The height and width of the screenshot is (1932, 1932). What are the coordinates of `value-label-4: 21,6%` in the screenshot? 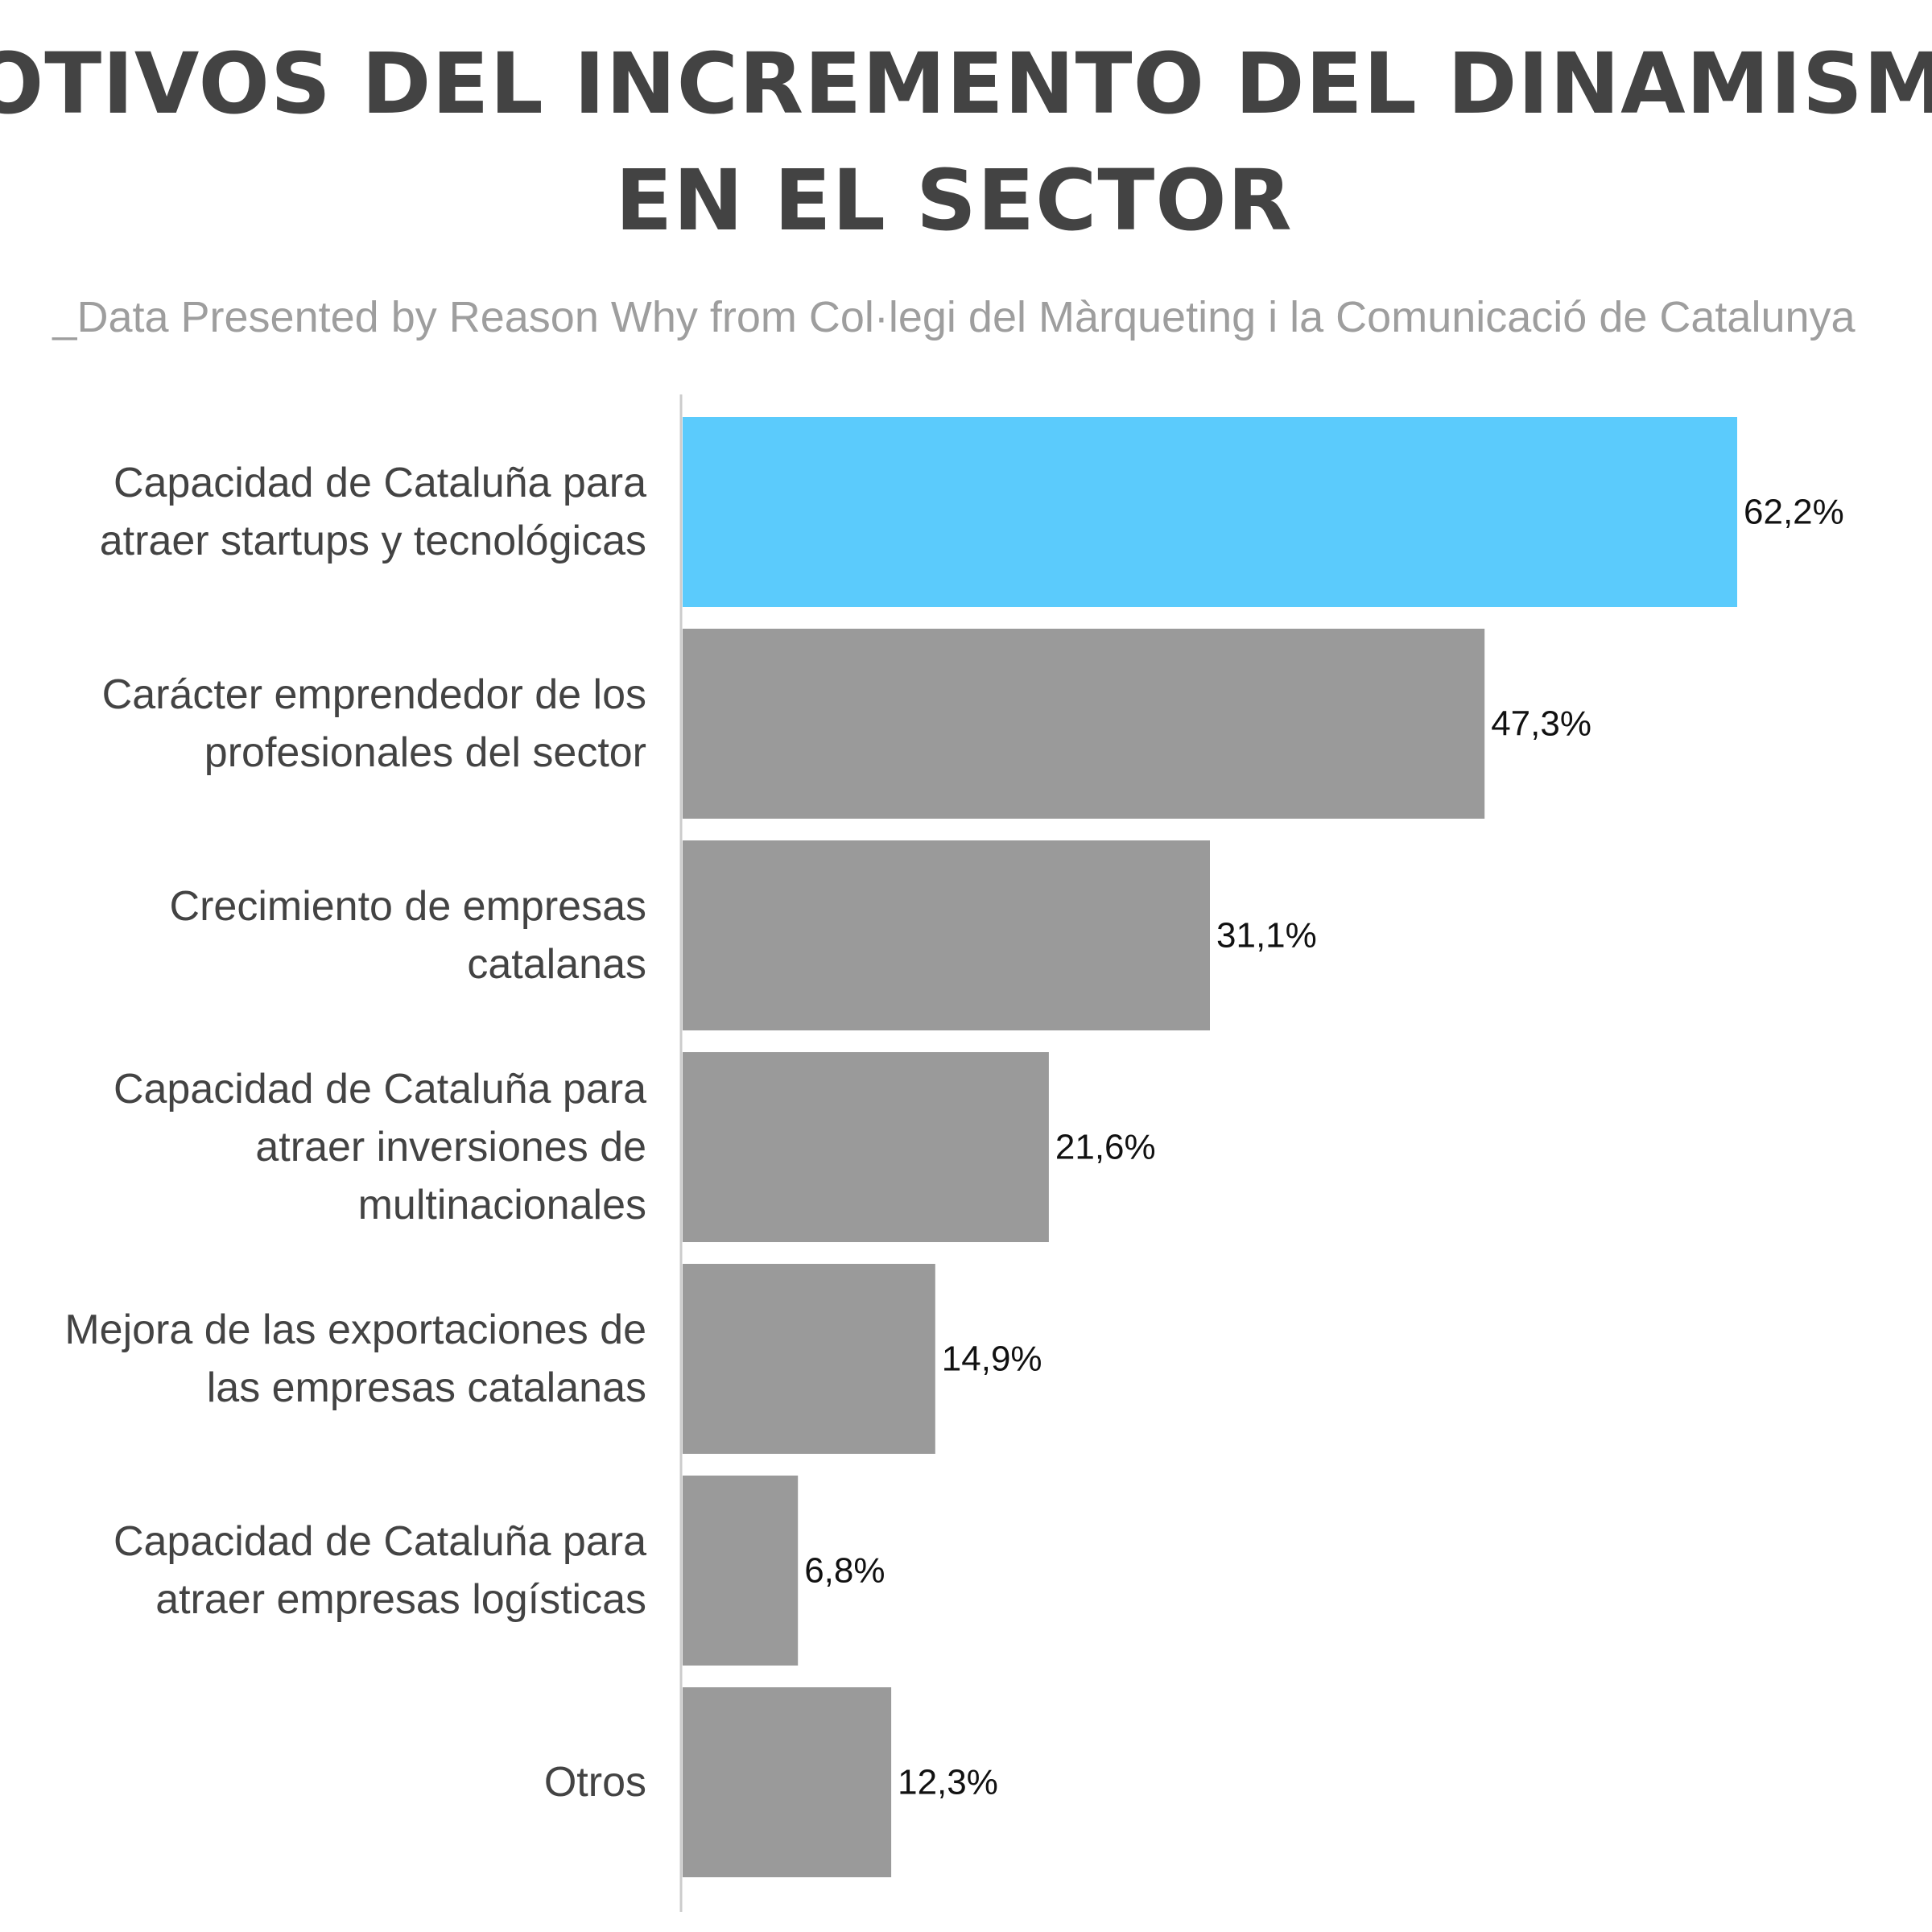 It's located at (1105, 1147).